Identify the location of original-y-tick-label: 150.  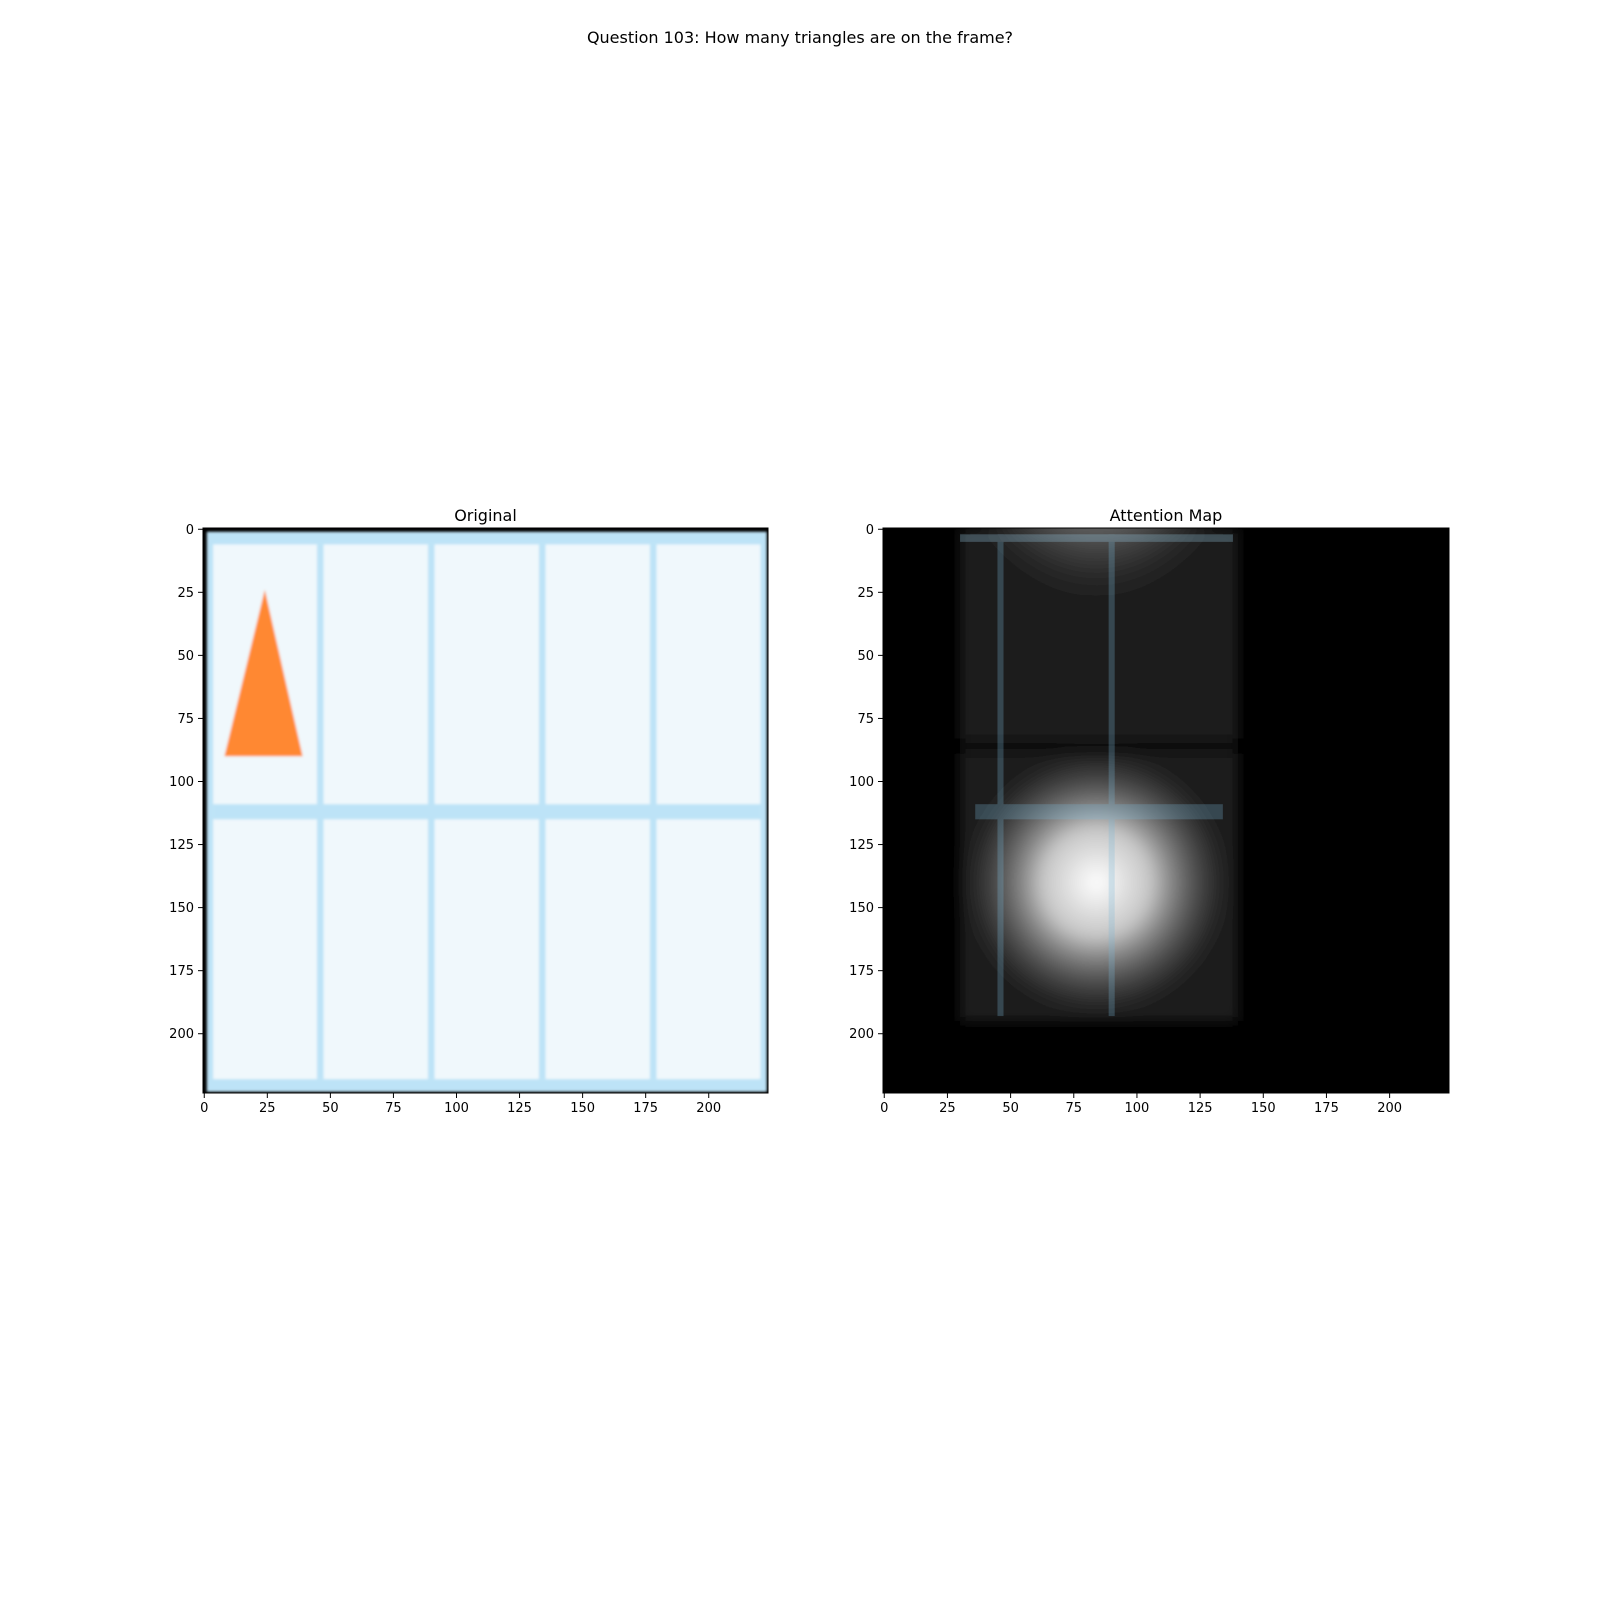
(181, 908).